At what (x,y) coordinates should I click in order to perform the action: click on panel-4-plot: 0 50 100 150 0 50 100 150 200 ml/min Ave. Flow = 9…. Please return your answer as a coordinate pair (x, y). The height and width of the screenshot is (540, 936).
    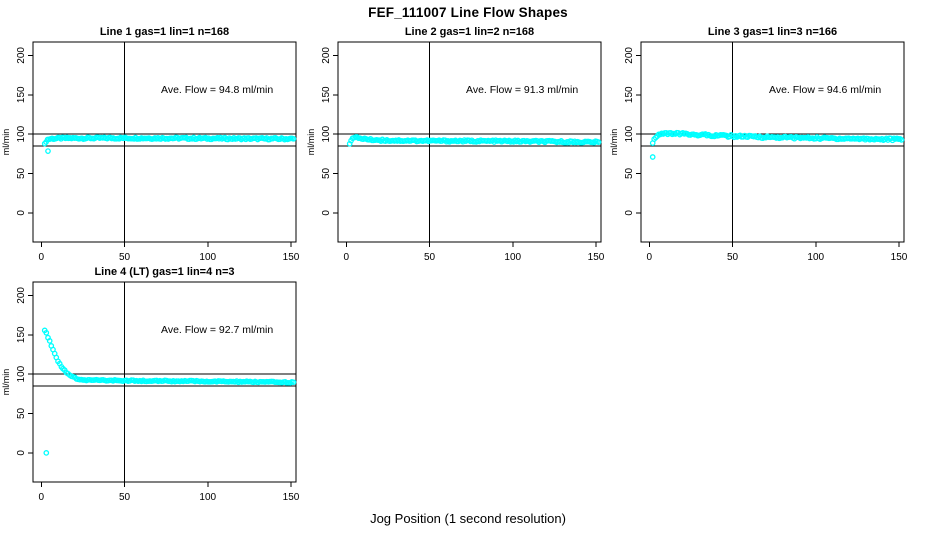
    Looking at the image, I should click on (150, 392).